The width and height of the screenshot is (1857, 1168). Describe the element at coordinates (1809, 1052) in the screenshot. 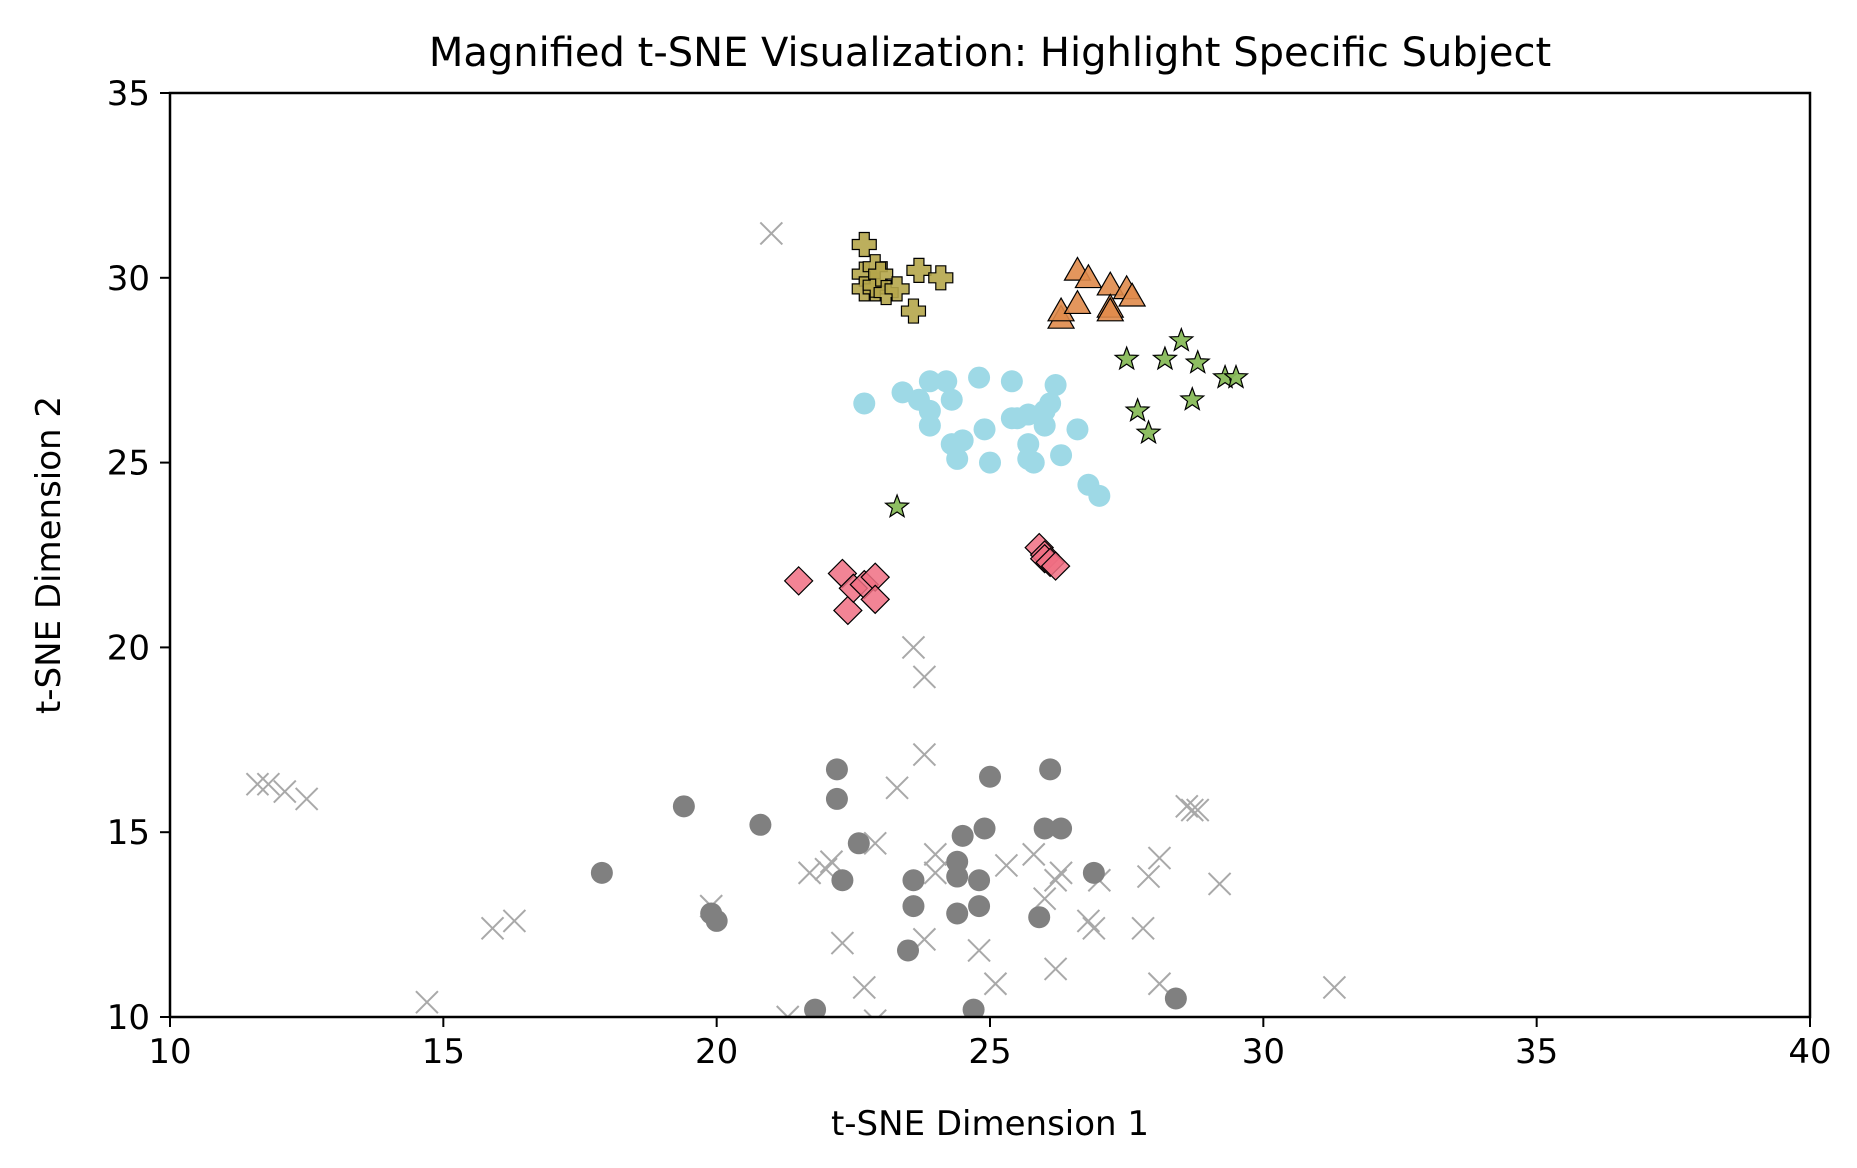

I see `x-tick-label: 40` at that location.